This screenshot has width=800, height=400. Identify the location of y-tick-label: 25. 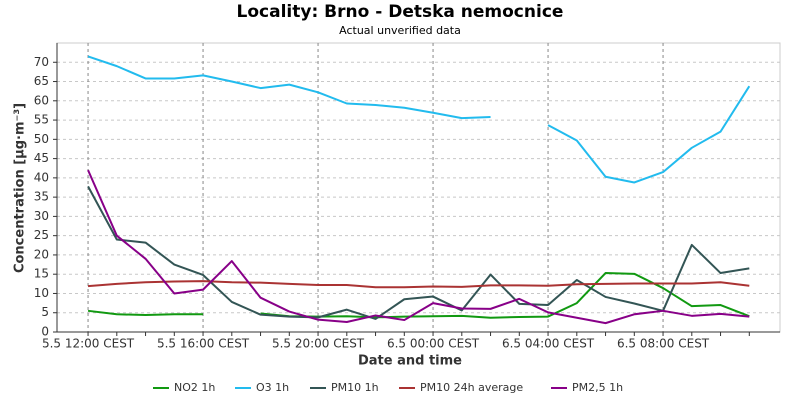
(41, 235).